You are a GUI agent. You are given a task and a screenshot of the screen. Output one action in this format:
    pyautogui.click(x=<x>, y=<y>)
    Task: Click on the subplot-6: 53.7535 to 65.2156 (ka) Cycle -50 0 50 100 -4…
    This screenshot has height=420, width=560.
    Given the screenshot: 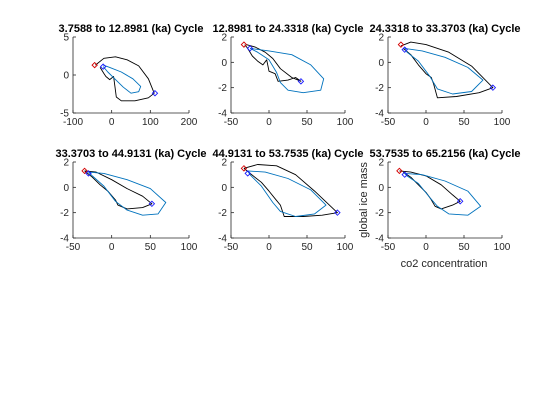 What is the action you would take?
    pyautogui.click(x=444, y=200)
    